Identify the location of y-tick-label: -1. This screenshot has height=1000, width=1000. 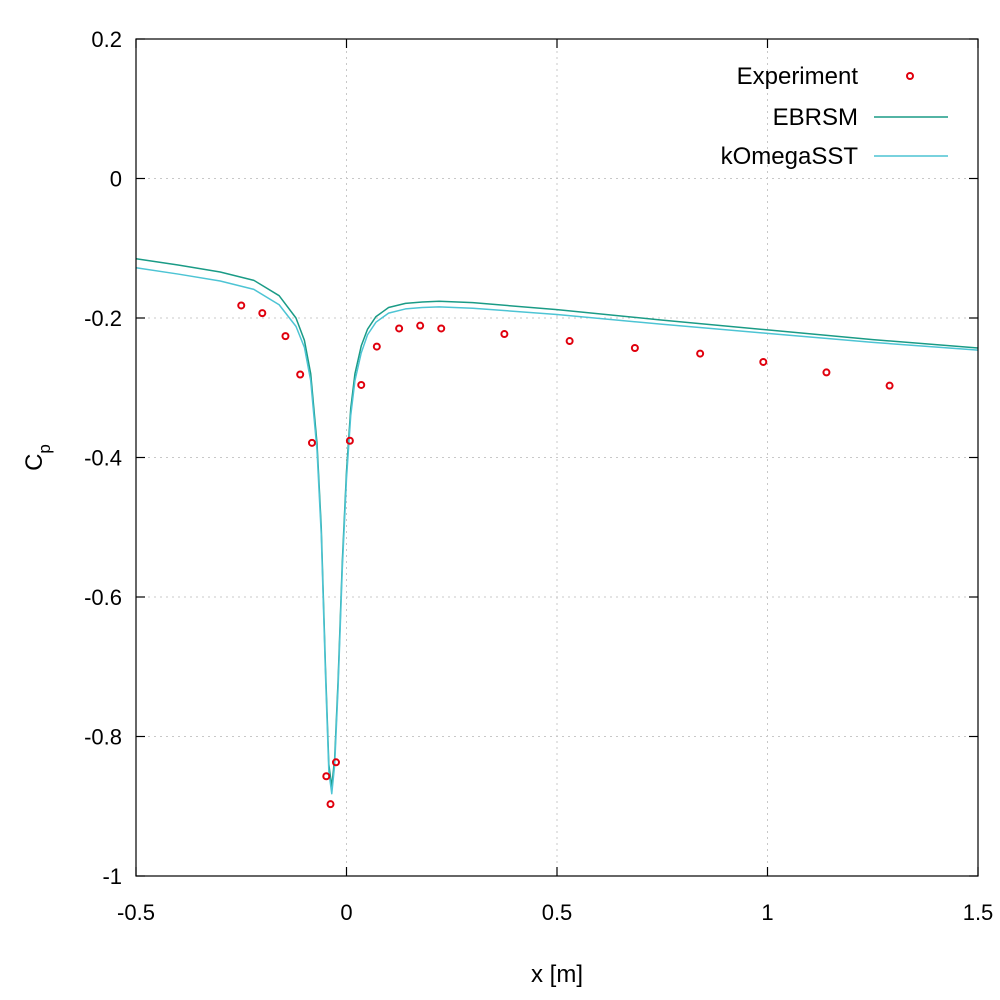
(112, 876).